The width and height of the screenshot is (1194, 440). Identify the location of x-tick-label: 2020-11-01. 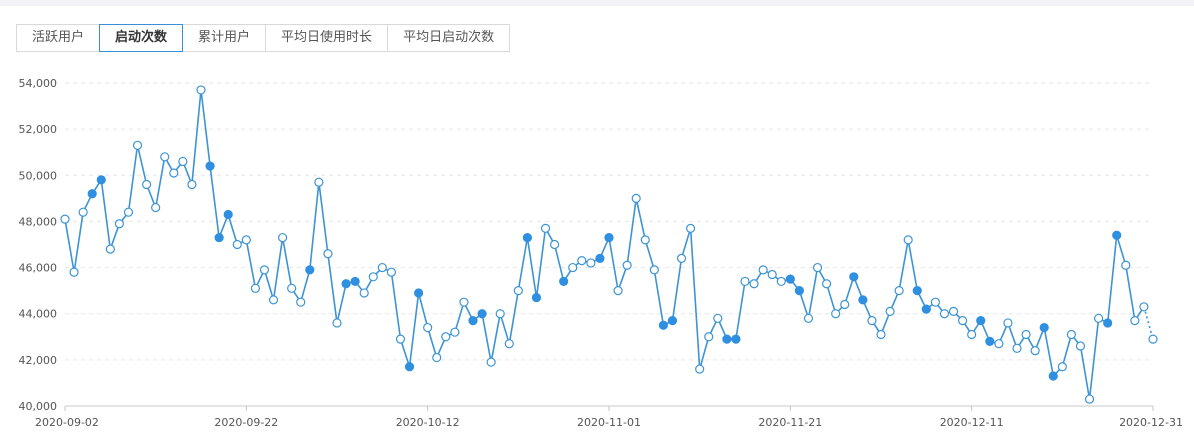
(609, 422).